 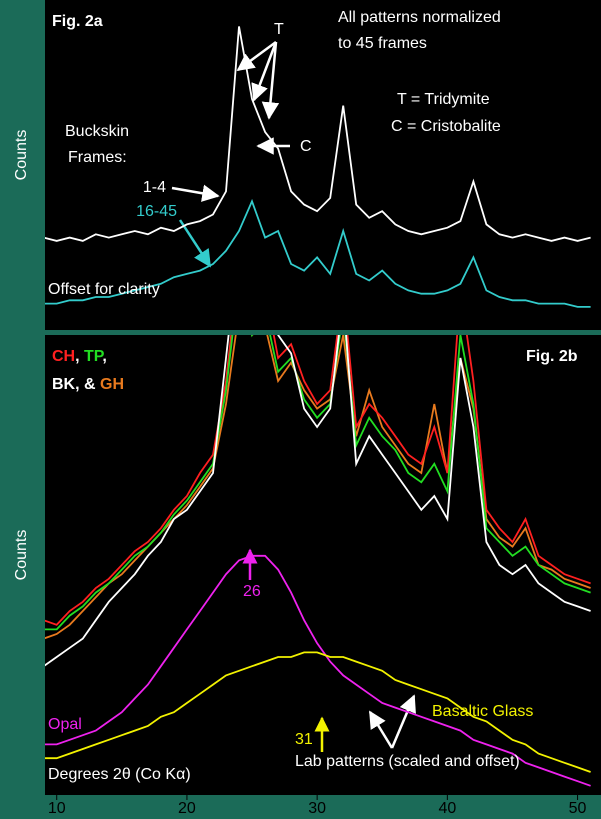 I want to click on legend: CH, TP,, so click(x=79, y=356).